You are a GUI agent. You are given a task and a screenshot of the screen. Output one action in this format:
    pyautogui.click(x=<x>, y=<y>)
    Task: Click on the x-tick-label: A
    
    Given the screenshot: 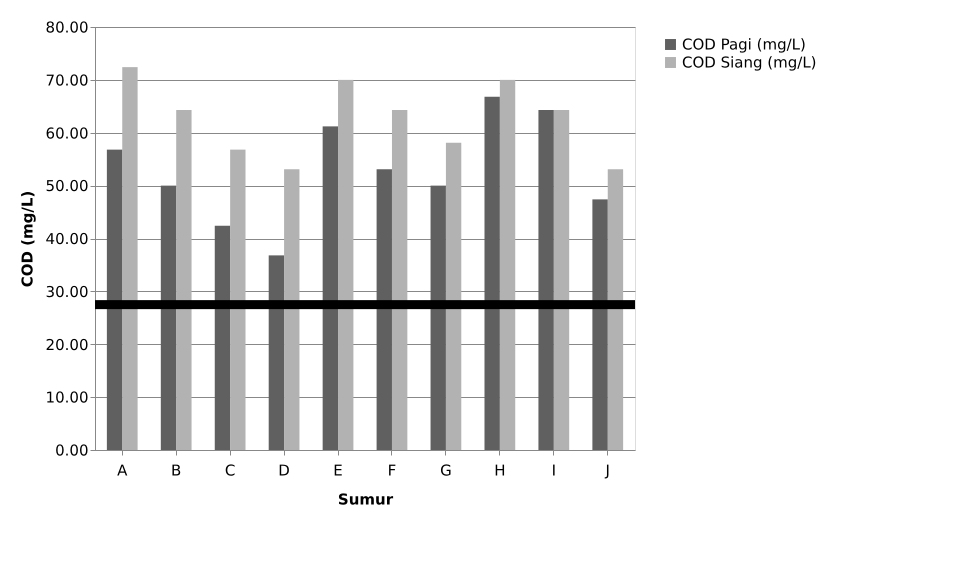 What is the action you would take?
    pyautogui.click(x=122, y=471)
    